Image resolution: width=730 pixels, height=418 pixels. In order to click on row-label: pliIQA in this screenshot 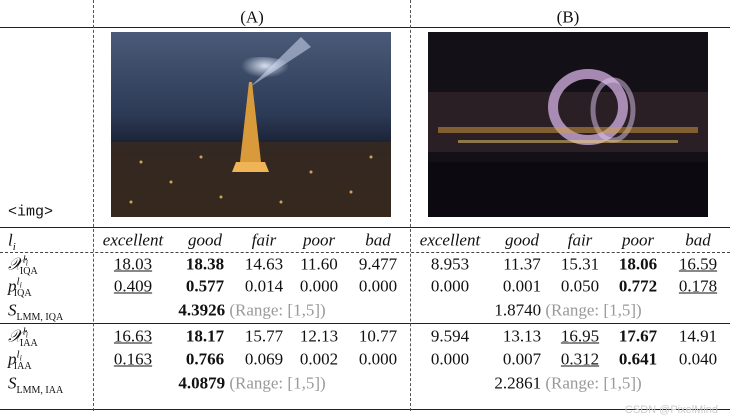, I will do `click(20, 286)`.